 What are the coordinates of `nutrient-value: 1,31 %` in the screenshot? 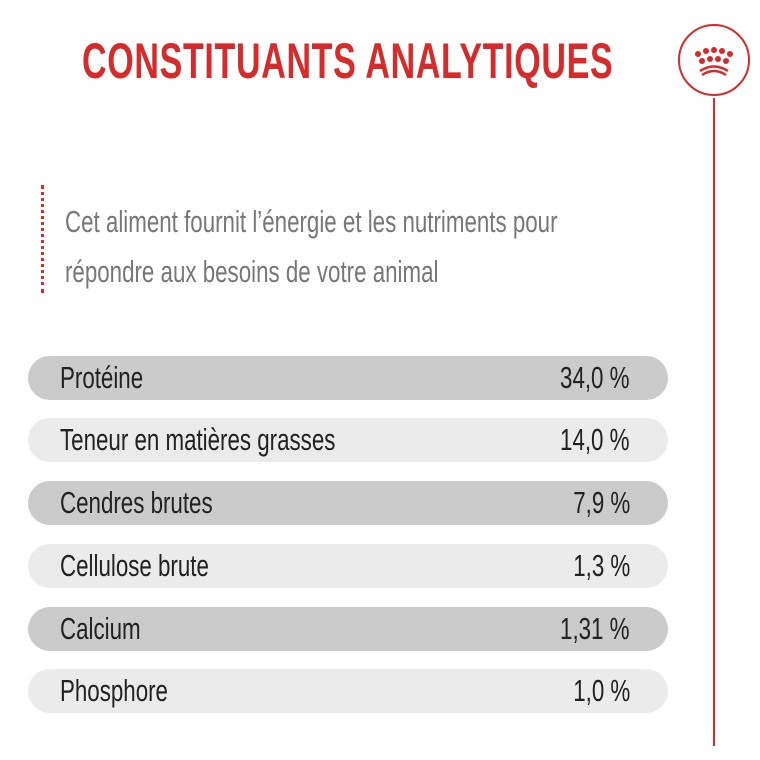 It's located at (595, 628).